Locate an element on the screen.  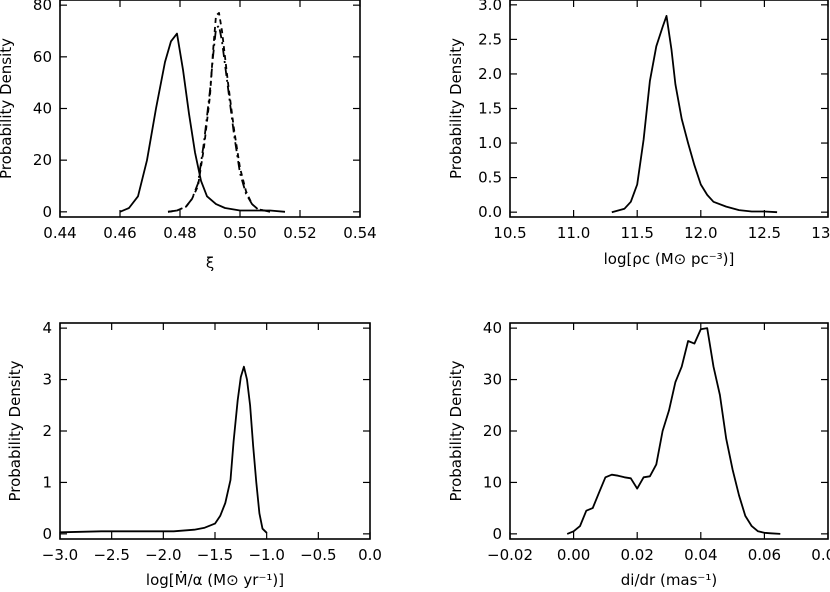
x-tick-label: 0.0 is located at coordinates (370, 555).